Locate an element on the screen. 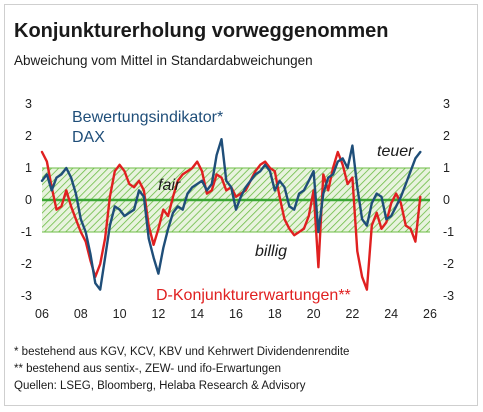 This screenshot has height=412, width=483. annotation-billig: billig is located at coordinates (271, 251).